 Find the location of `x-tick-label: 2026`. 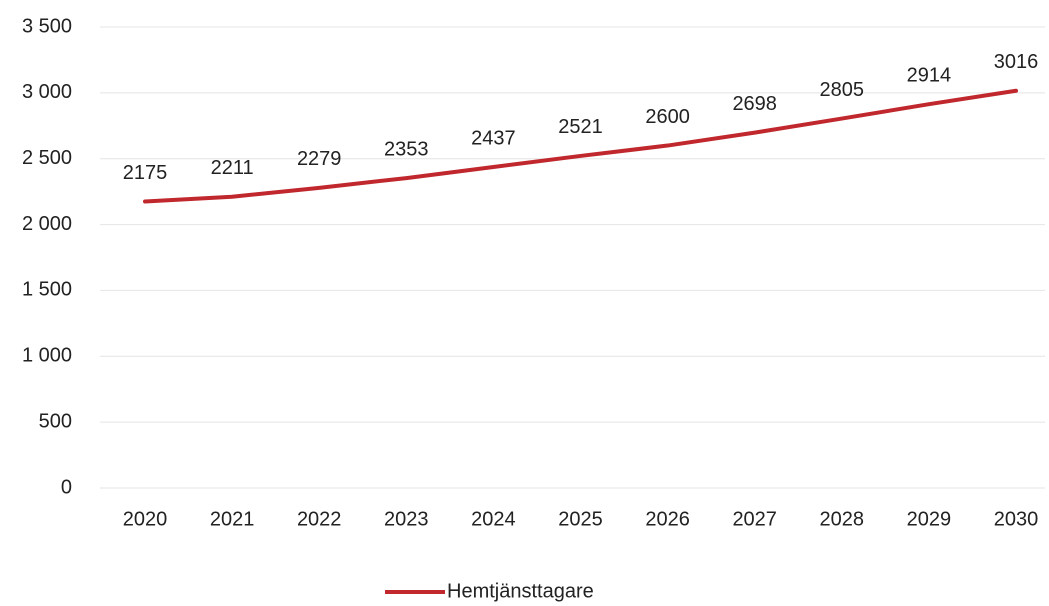

x-tick-label: 2026 is located at coordinates (667, 519).